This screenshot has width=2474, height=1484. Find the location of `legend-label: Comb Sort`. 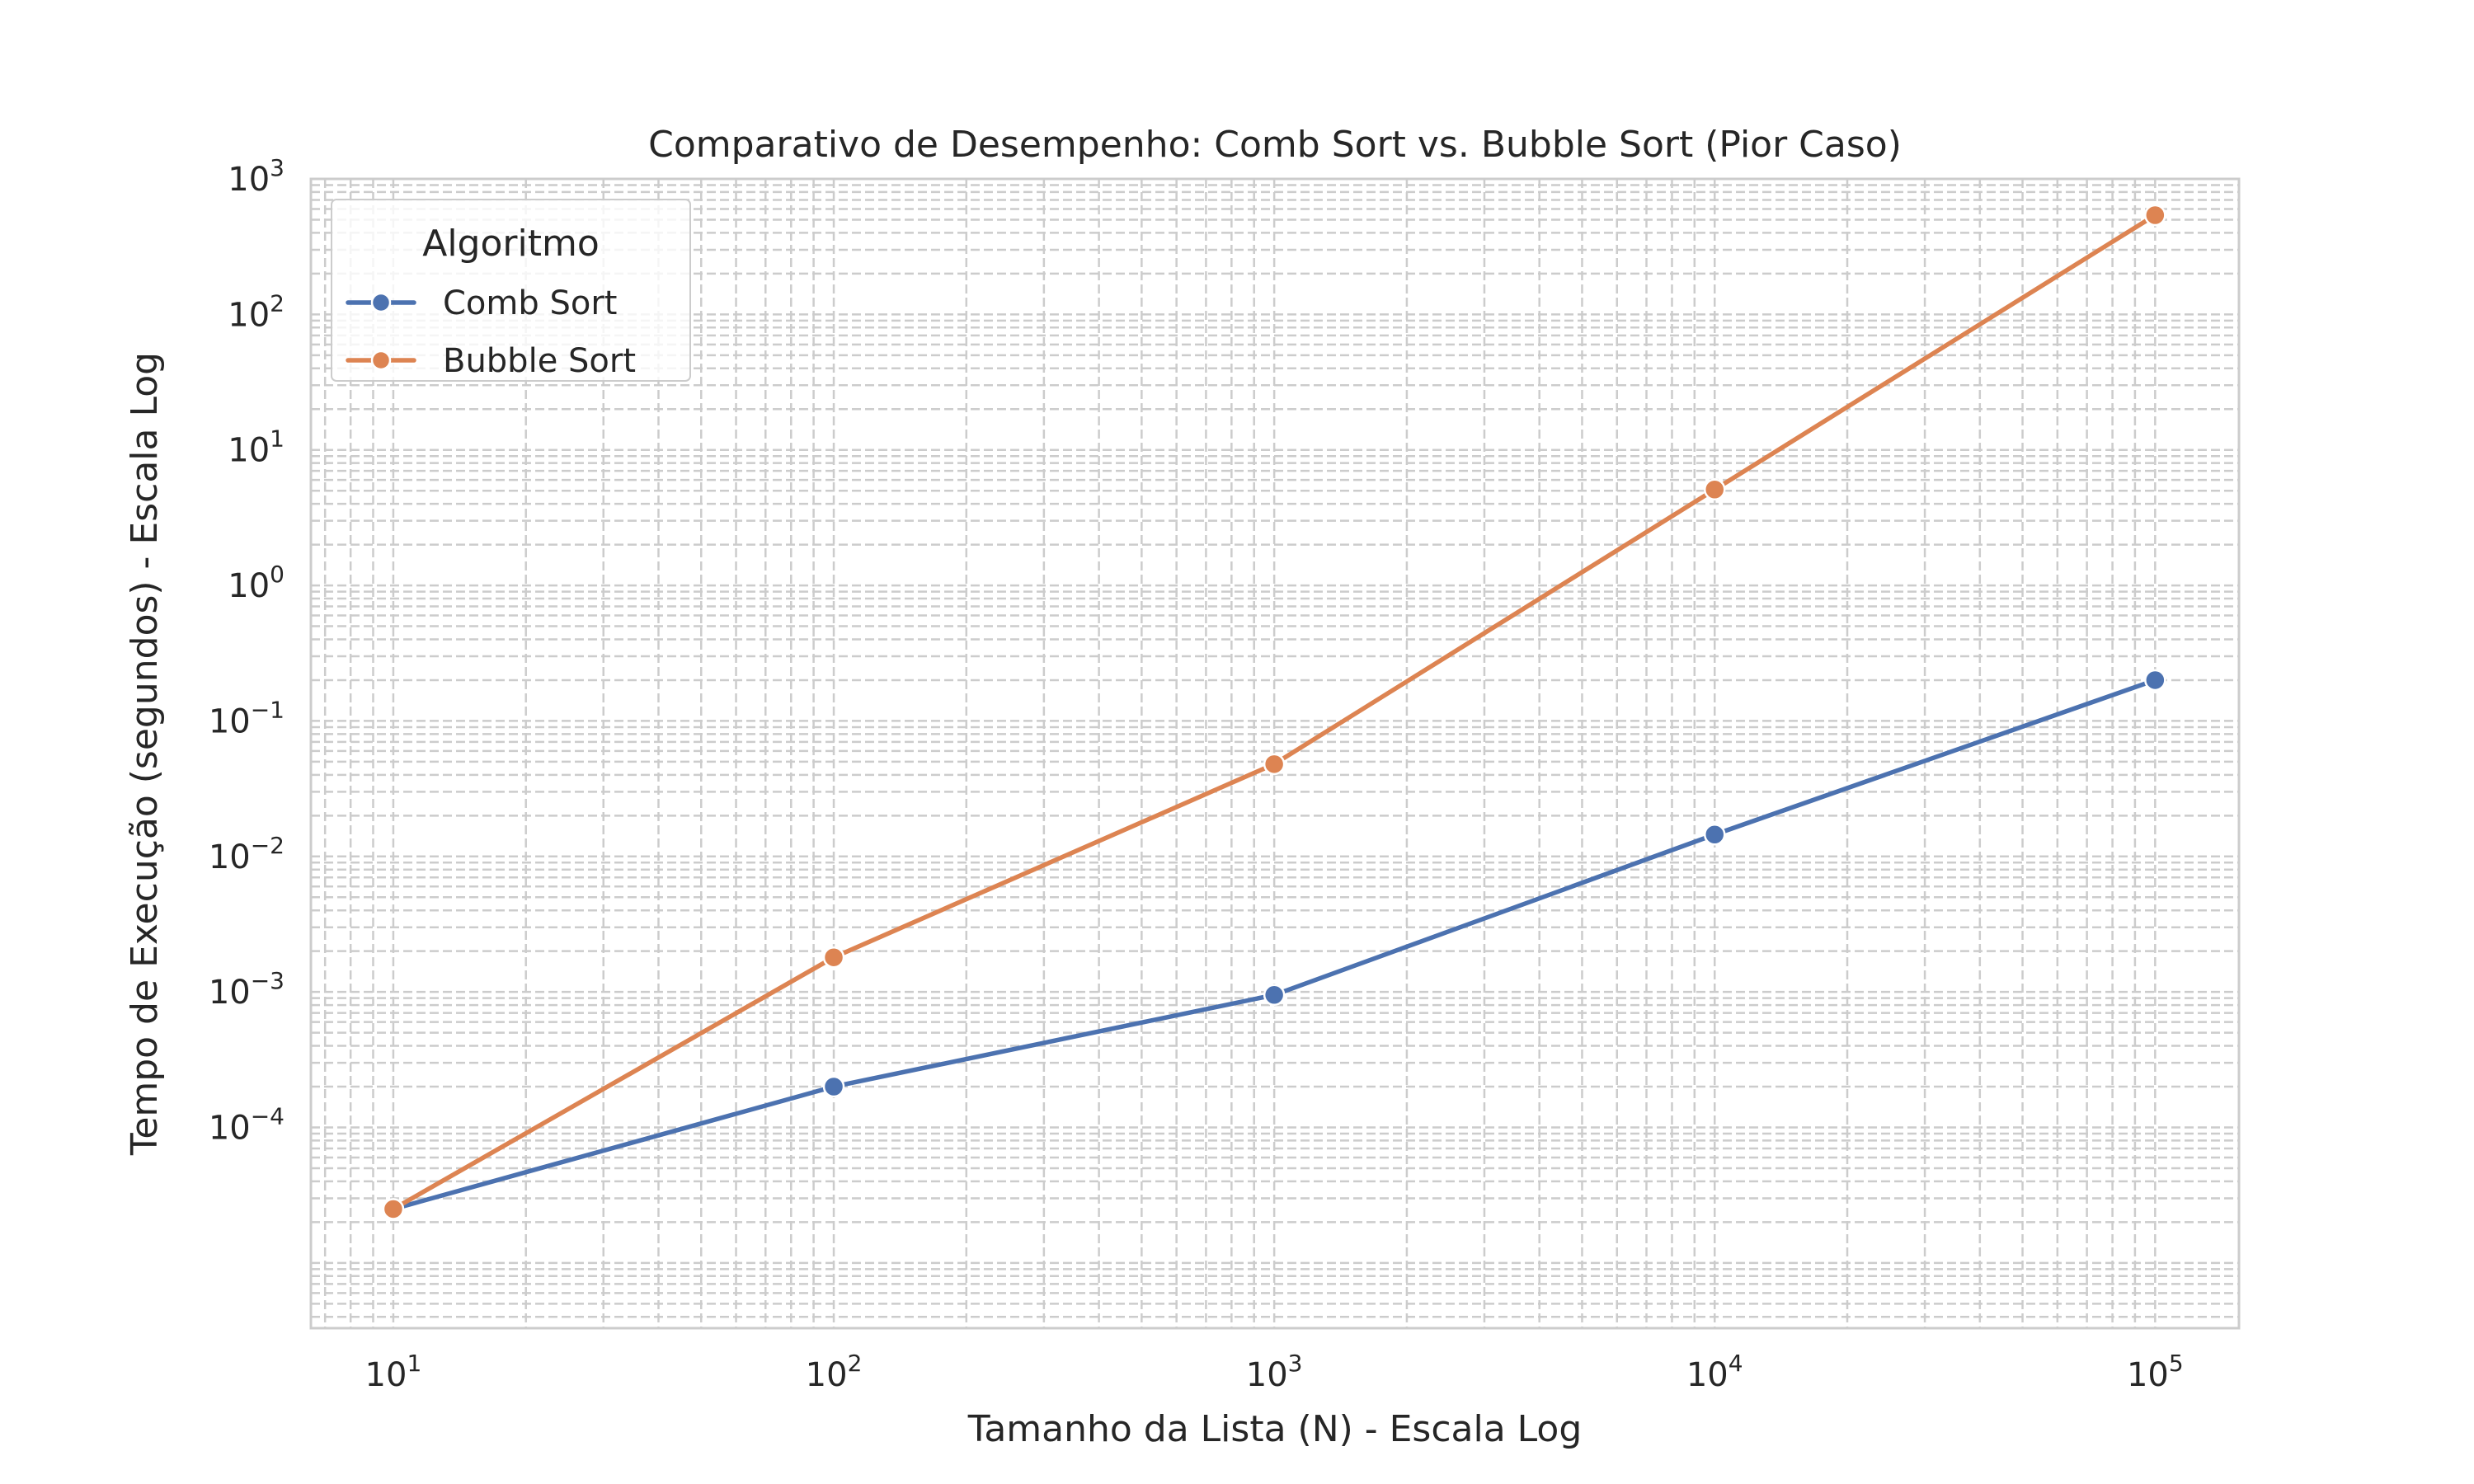

legend-label: Comb Sort is located at coordinates (530, 303).